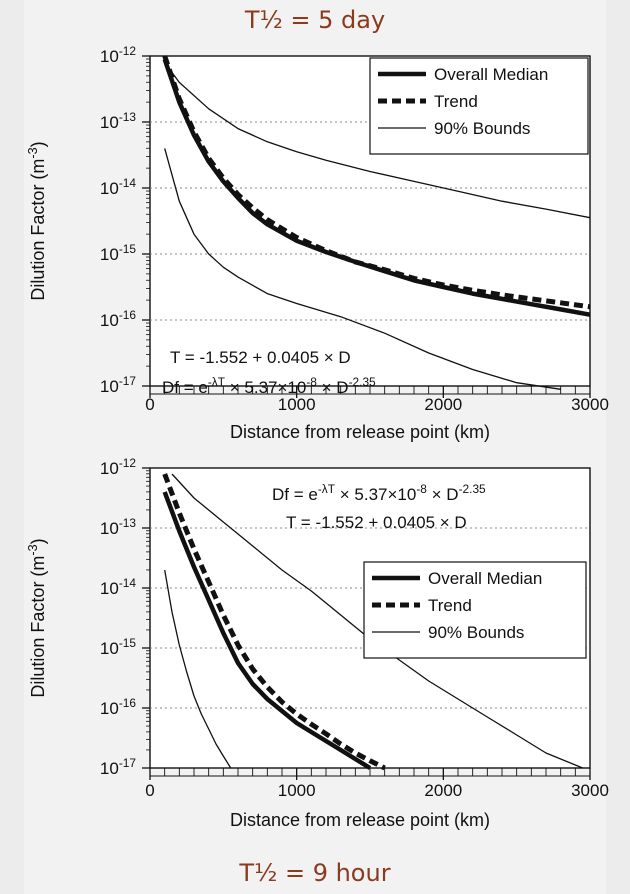 Image resolution: width=630 pixels, height=894 pixels. Describe the element at coordinates (315, 873) in the screenshot. I see `caption-bottom: T½ = 9 hour` at that location.